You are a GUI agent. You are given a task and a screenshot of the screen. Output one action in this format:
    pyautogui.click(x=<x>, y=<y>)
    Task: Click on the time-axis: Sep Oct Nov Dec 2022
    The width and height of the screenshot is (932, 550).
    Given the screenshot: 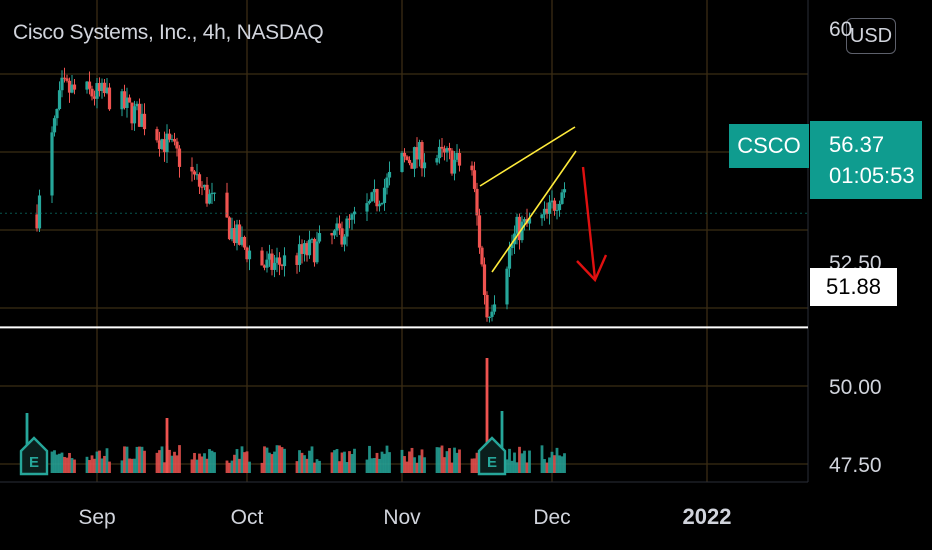 What is the action you would take?
    pyautogui.click(x=404, y=516)
    